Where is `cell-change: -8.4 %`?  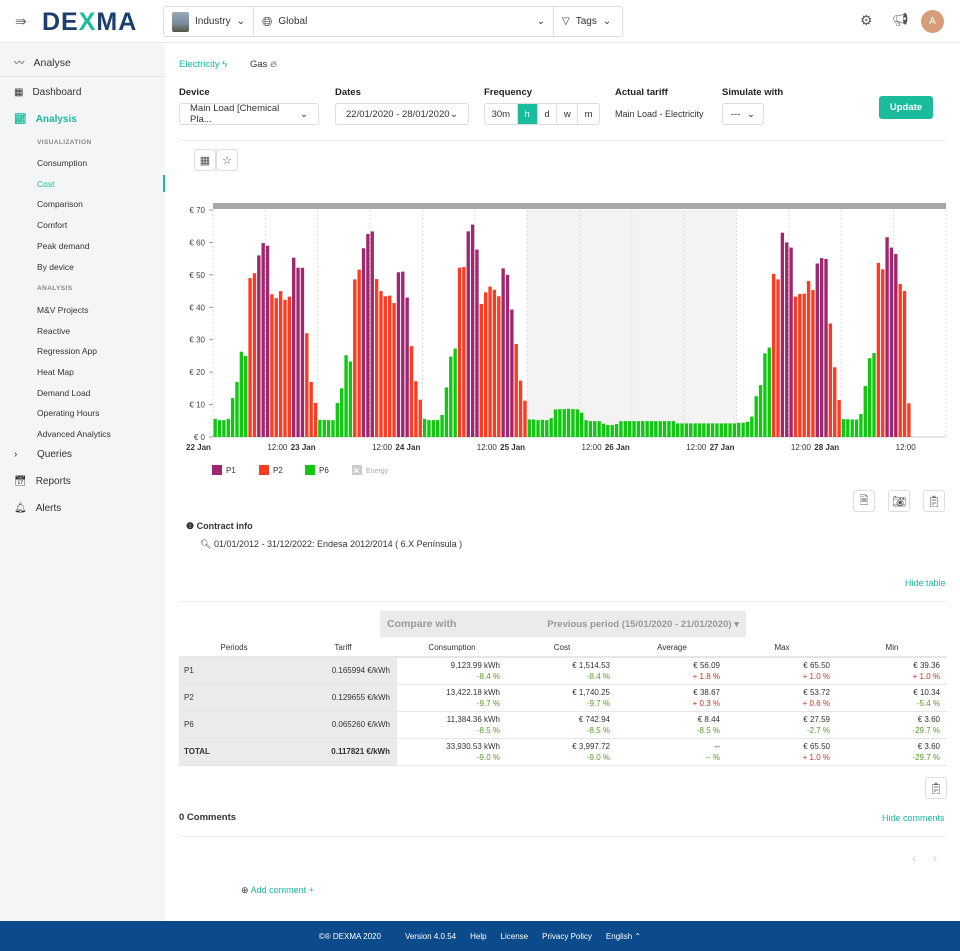 cell-change: -8.4 % is located at coordinates (488, 676).